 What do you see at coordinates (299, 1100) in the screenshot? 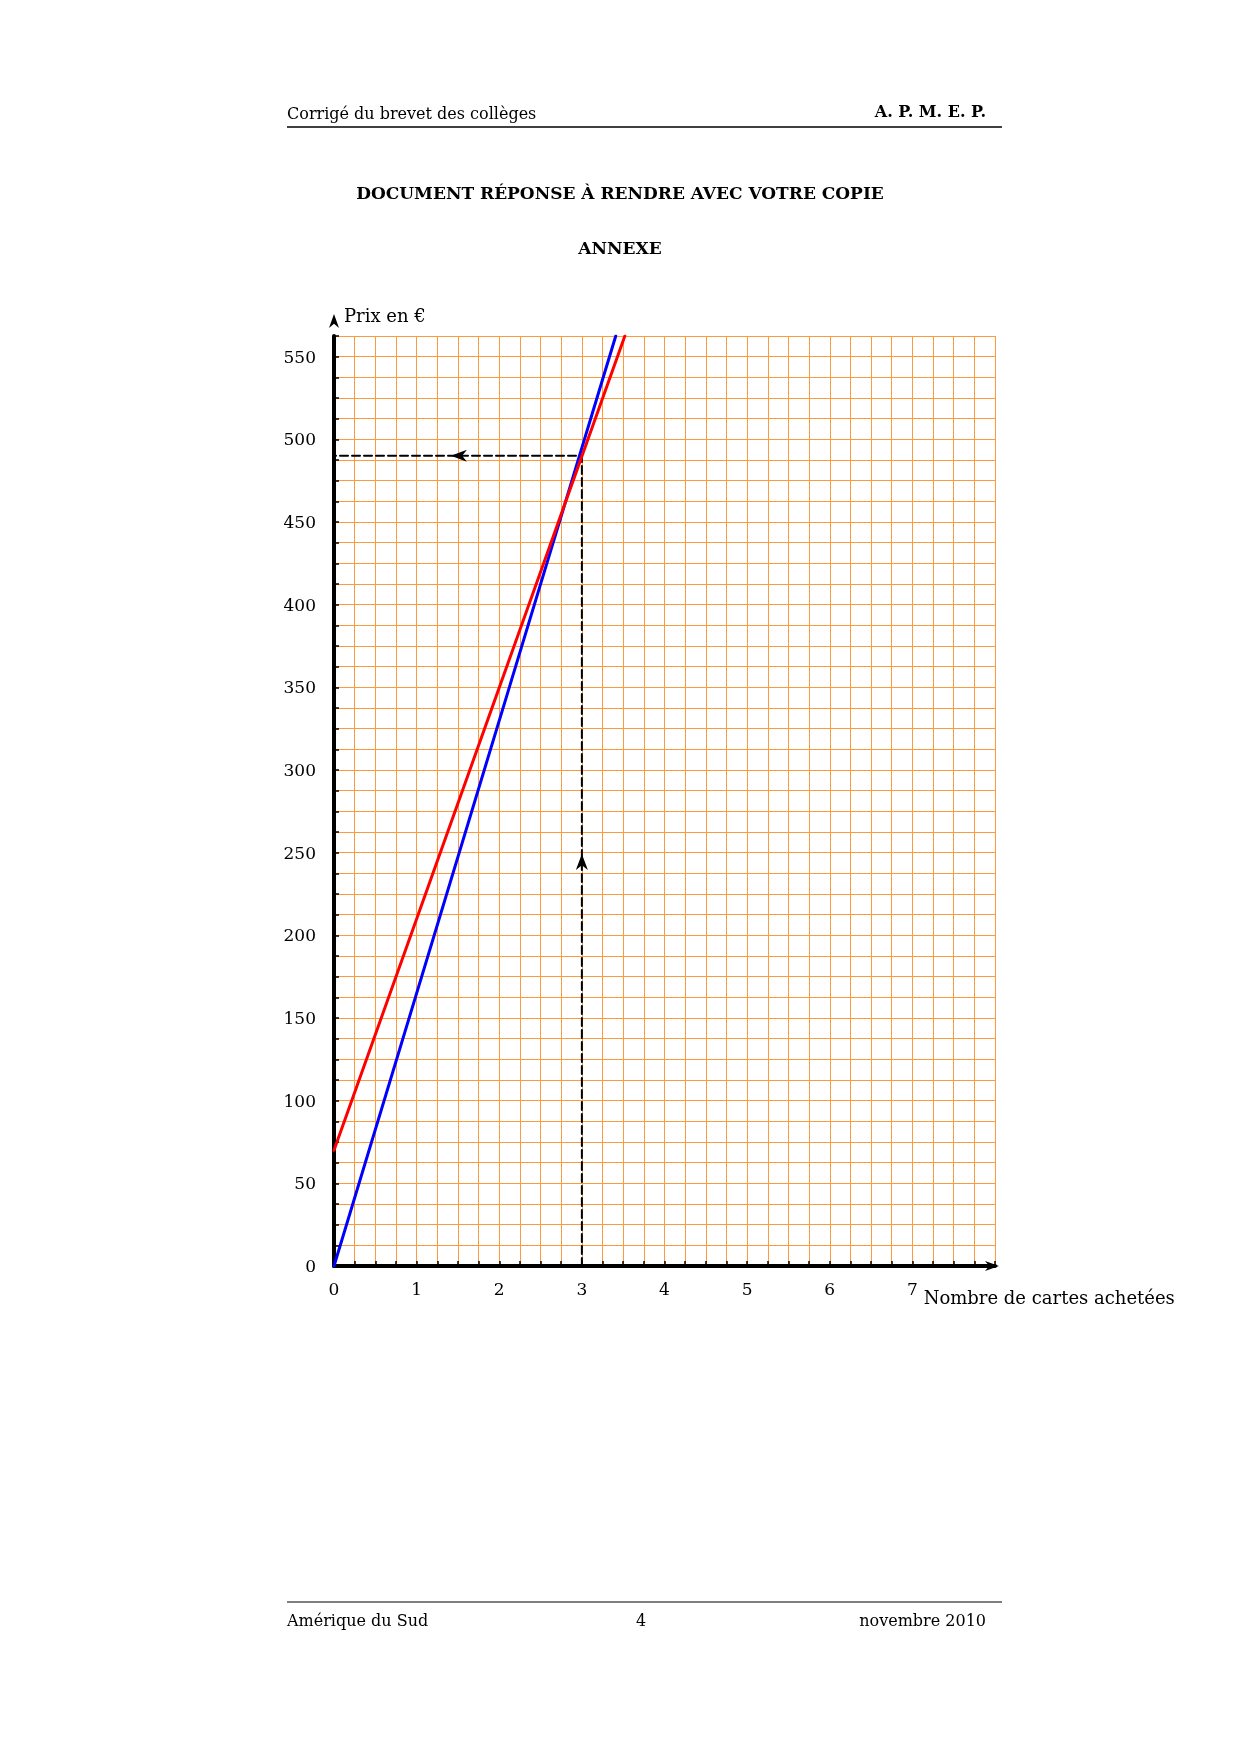
I see `y-tick-label: 100` at bounding box center [299, 1100].